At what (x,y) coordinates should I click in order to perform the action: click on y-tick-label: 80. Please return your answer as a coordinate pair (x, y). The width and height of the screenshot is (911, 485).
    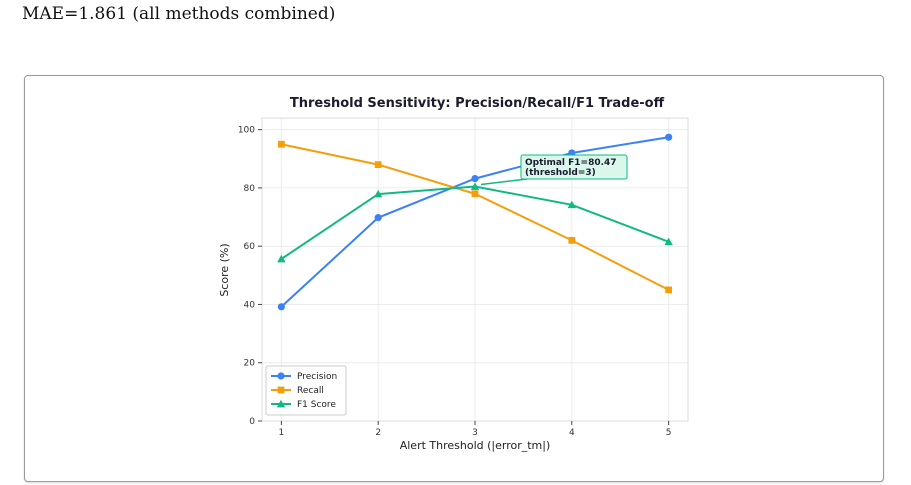
    Looking at the image, I should click on (250, 189).